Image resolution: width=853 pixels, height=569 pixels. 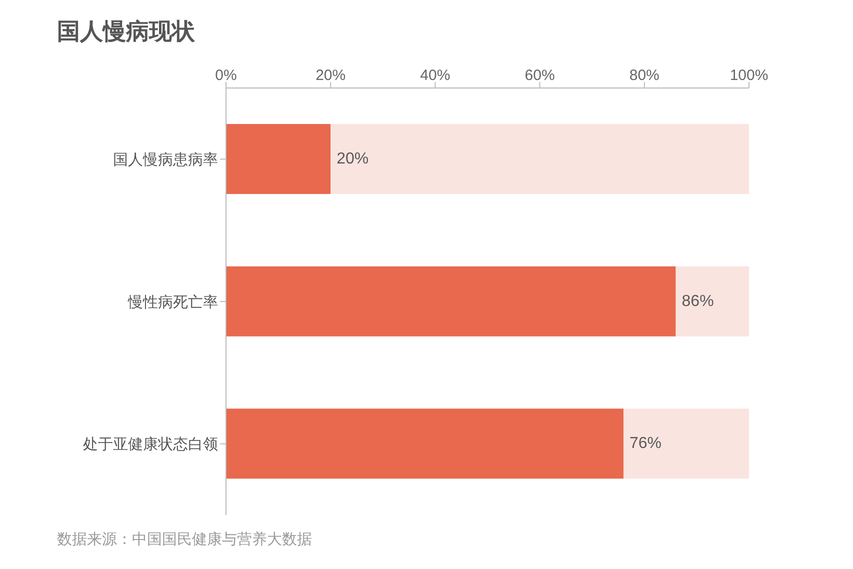 I want to click on x-tick-label: 40%, so click(x=435, y=75).